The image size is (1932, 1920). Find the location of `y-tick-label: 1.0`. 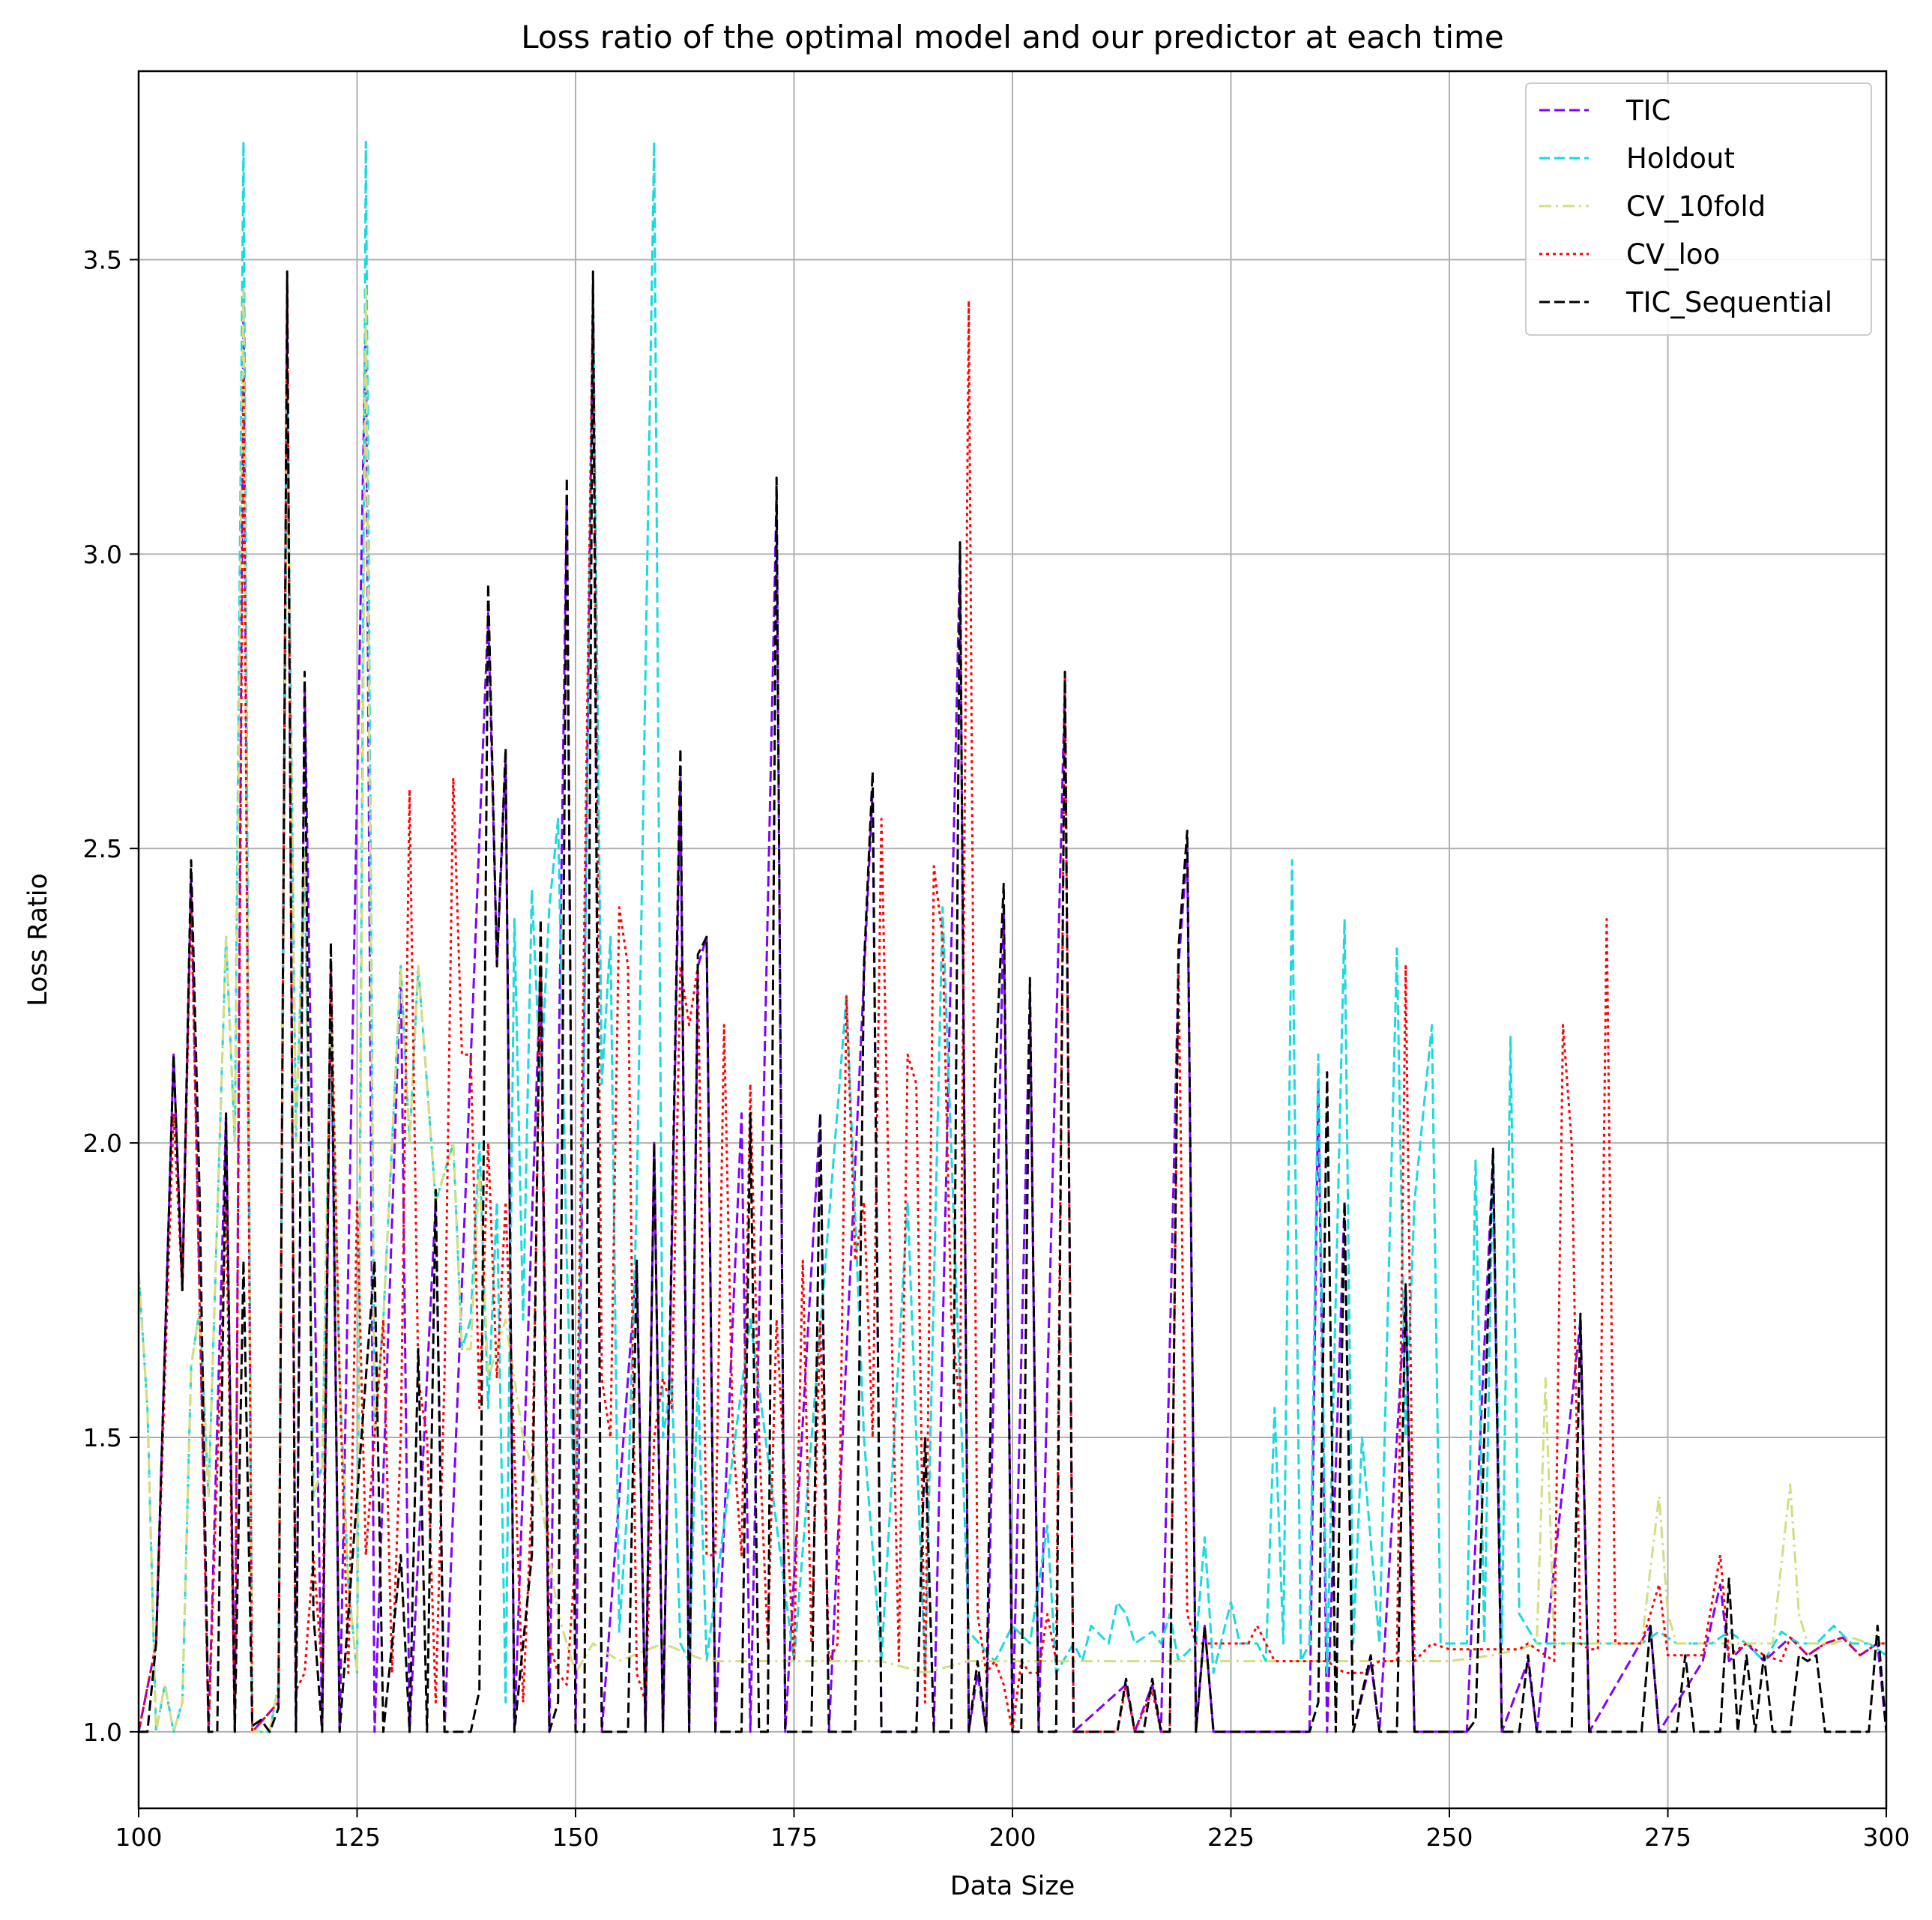

y-tick-label: 1.0 is located at coordinates (103, 1733).